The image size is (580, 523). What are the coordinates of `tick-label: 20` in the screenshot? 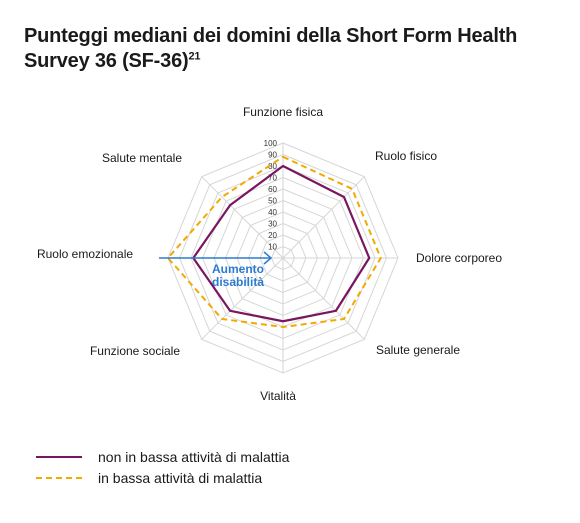 It's located at (272, 235).